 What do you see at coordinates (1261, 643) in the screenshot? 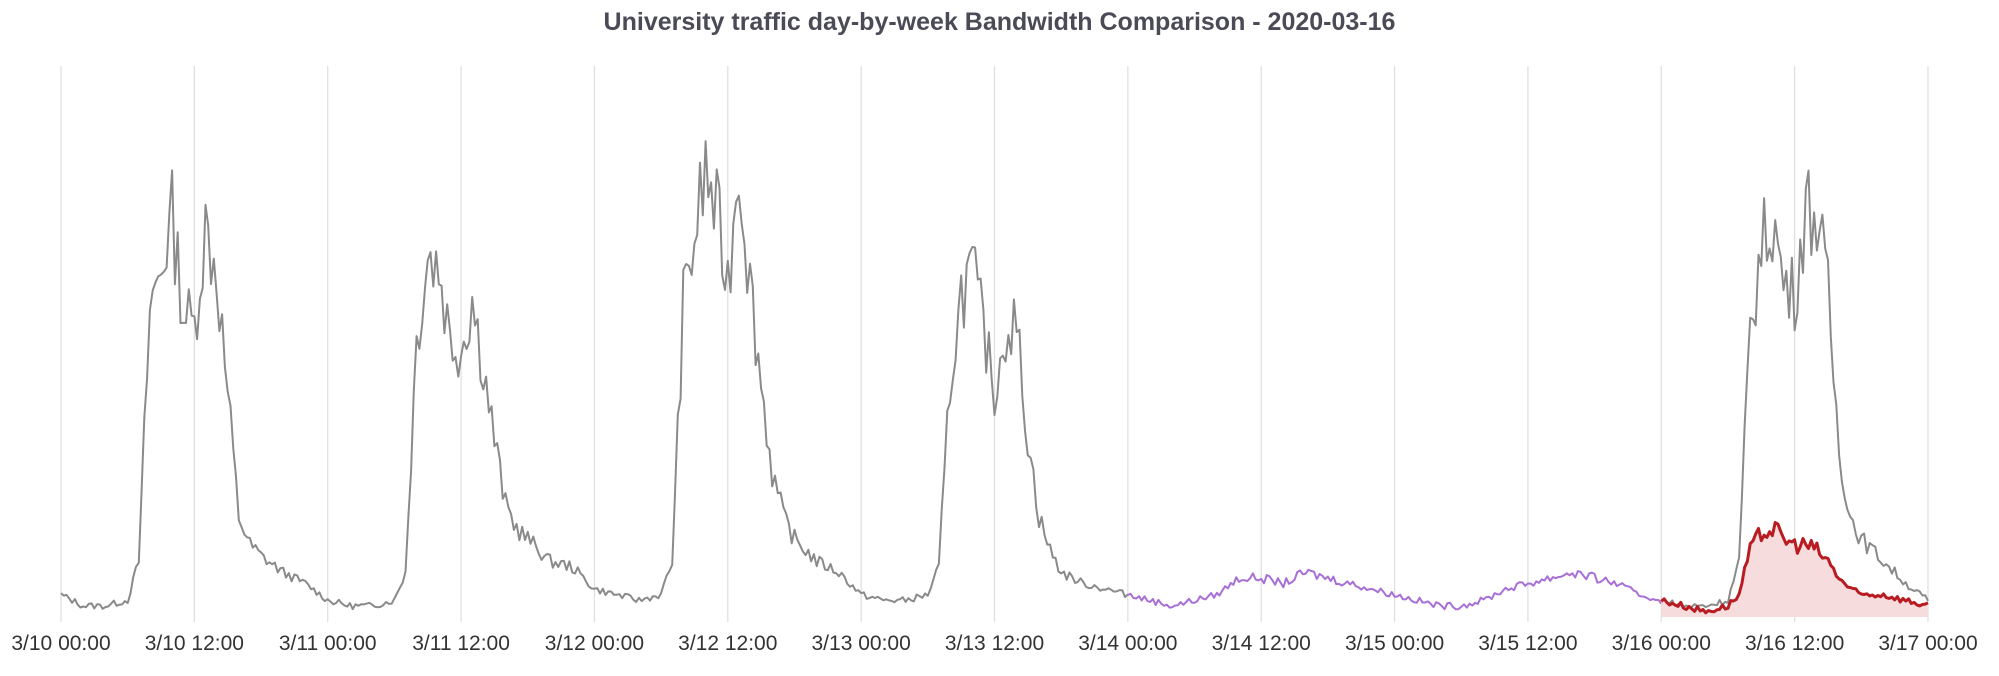
I see `x-tick-label: 3/14 12:00` at bounding box center [1261, 643].